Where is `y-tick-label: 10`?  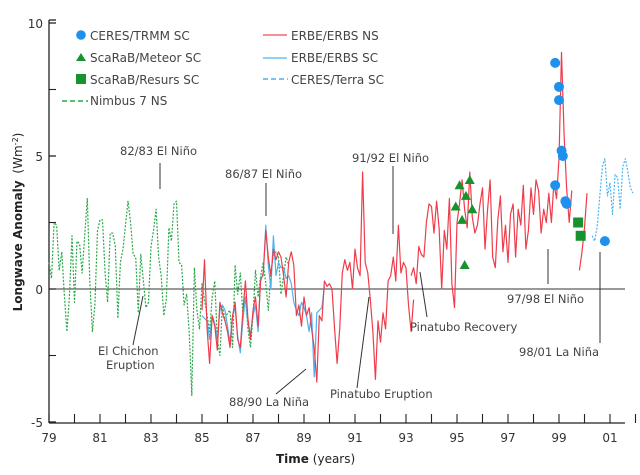 y-tick-label: 10 is located at coordinates (35, 24).